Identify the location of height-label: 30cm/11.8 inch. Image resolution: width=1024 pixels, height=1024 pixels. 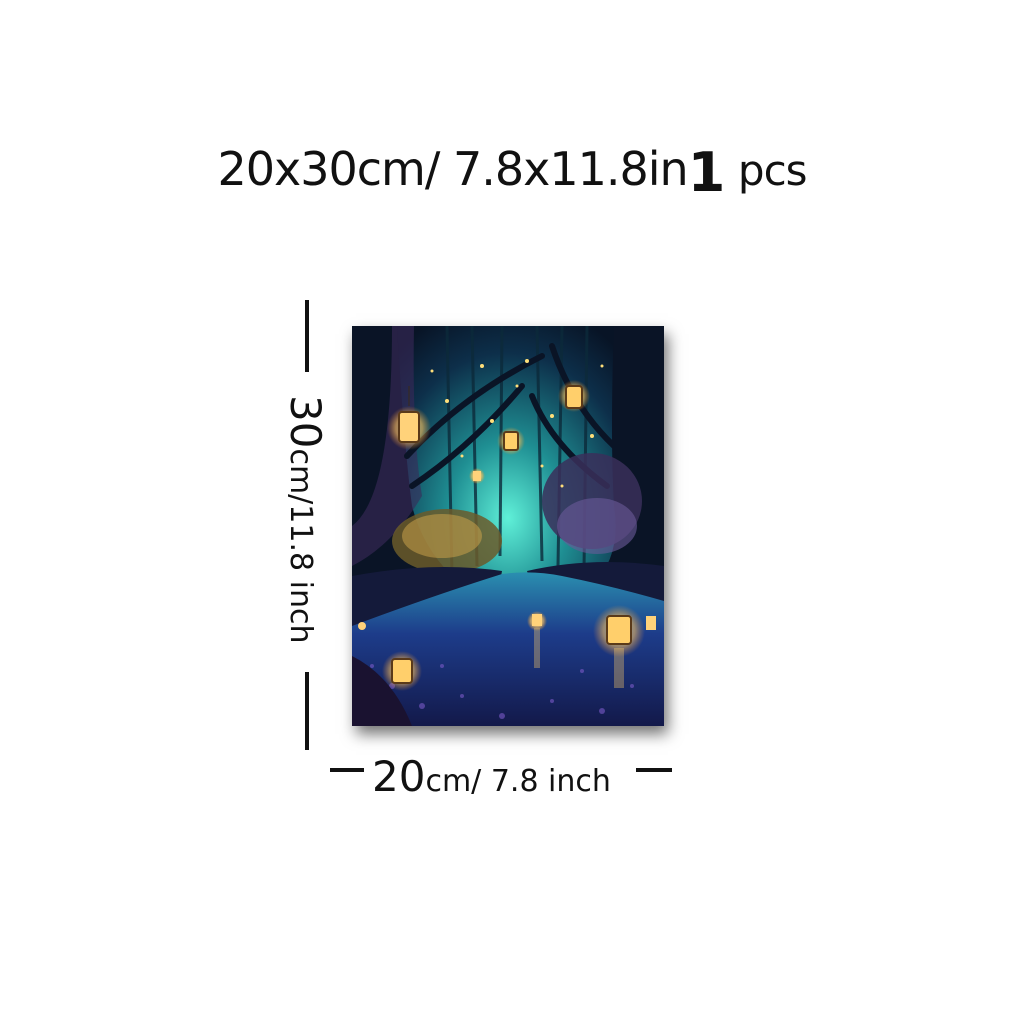
(305, 519).